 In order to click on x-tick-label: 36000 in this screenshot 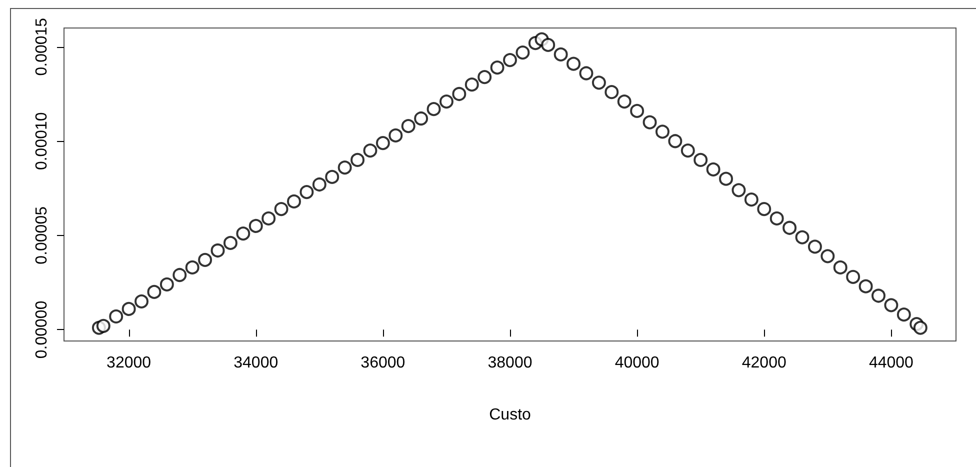, I will do `click(383, 363)`.